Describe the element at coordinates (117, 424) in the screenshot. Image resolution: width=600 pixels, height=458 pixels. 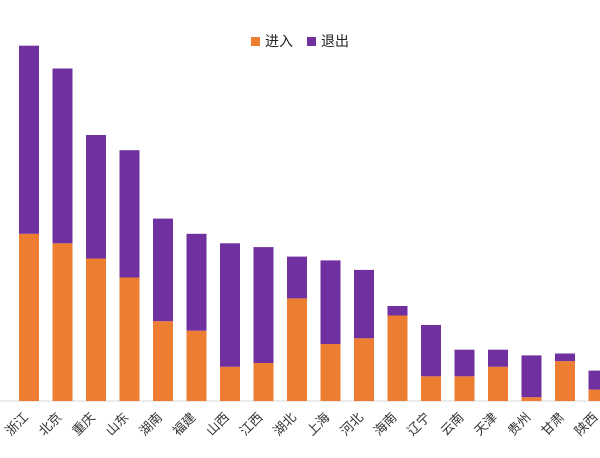
I see `x-tick-label: 山东` at that location.